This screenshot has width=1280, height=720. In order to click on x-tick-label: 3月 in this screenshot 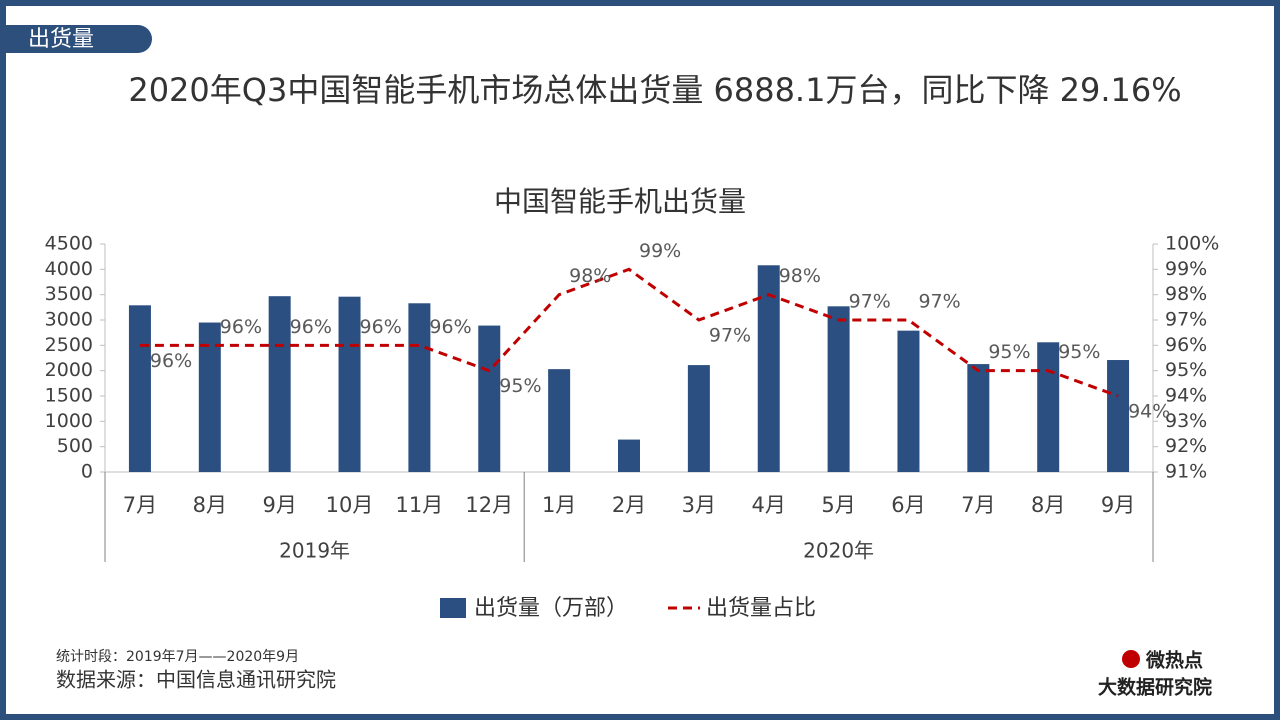, I will do `click(699, 505)`.